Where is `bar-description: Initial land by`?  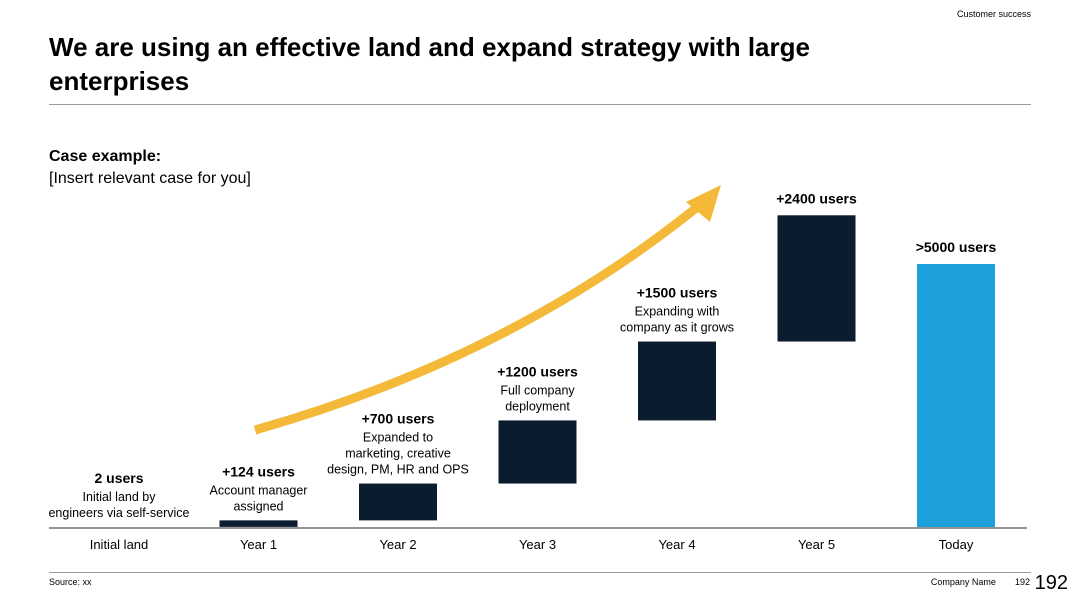
bar-description: Initial land by is located at coordinates (120, 497).